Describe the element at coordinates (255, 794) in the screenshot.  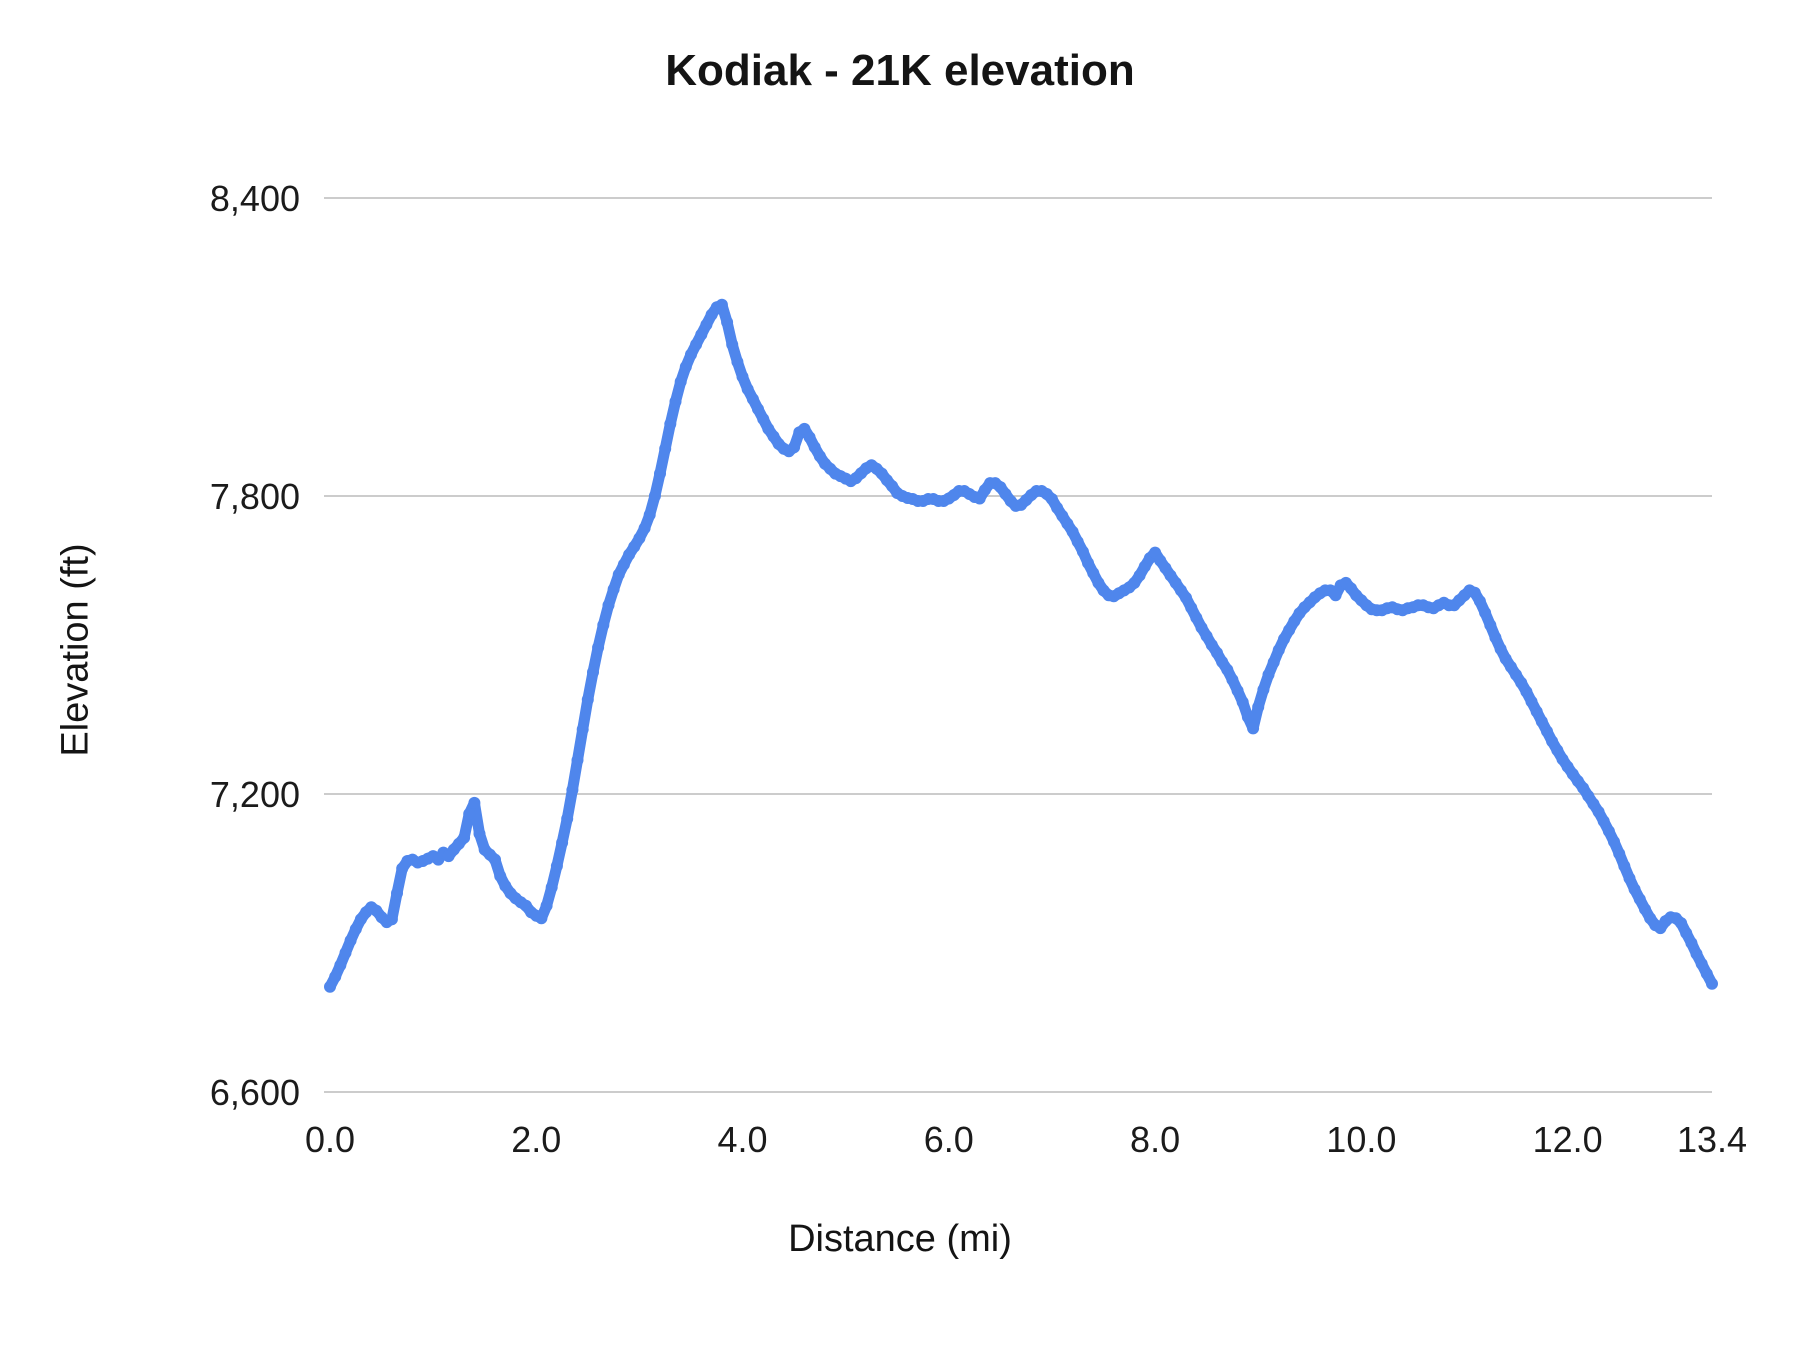
I see `y-tick-label: 7,200` at that location.